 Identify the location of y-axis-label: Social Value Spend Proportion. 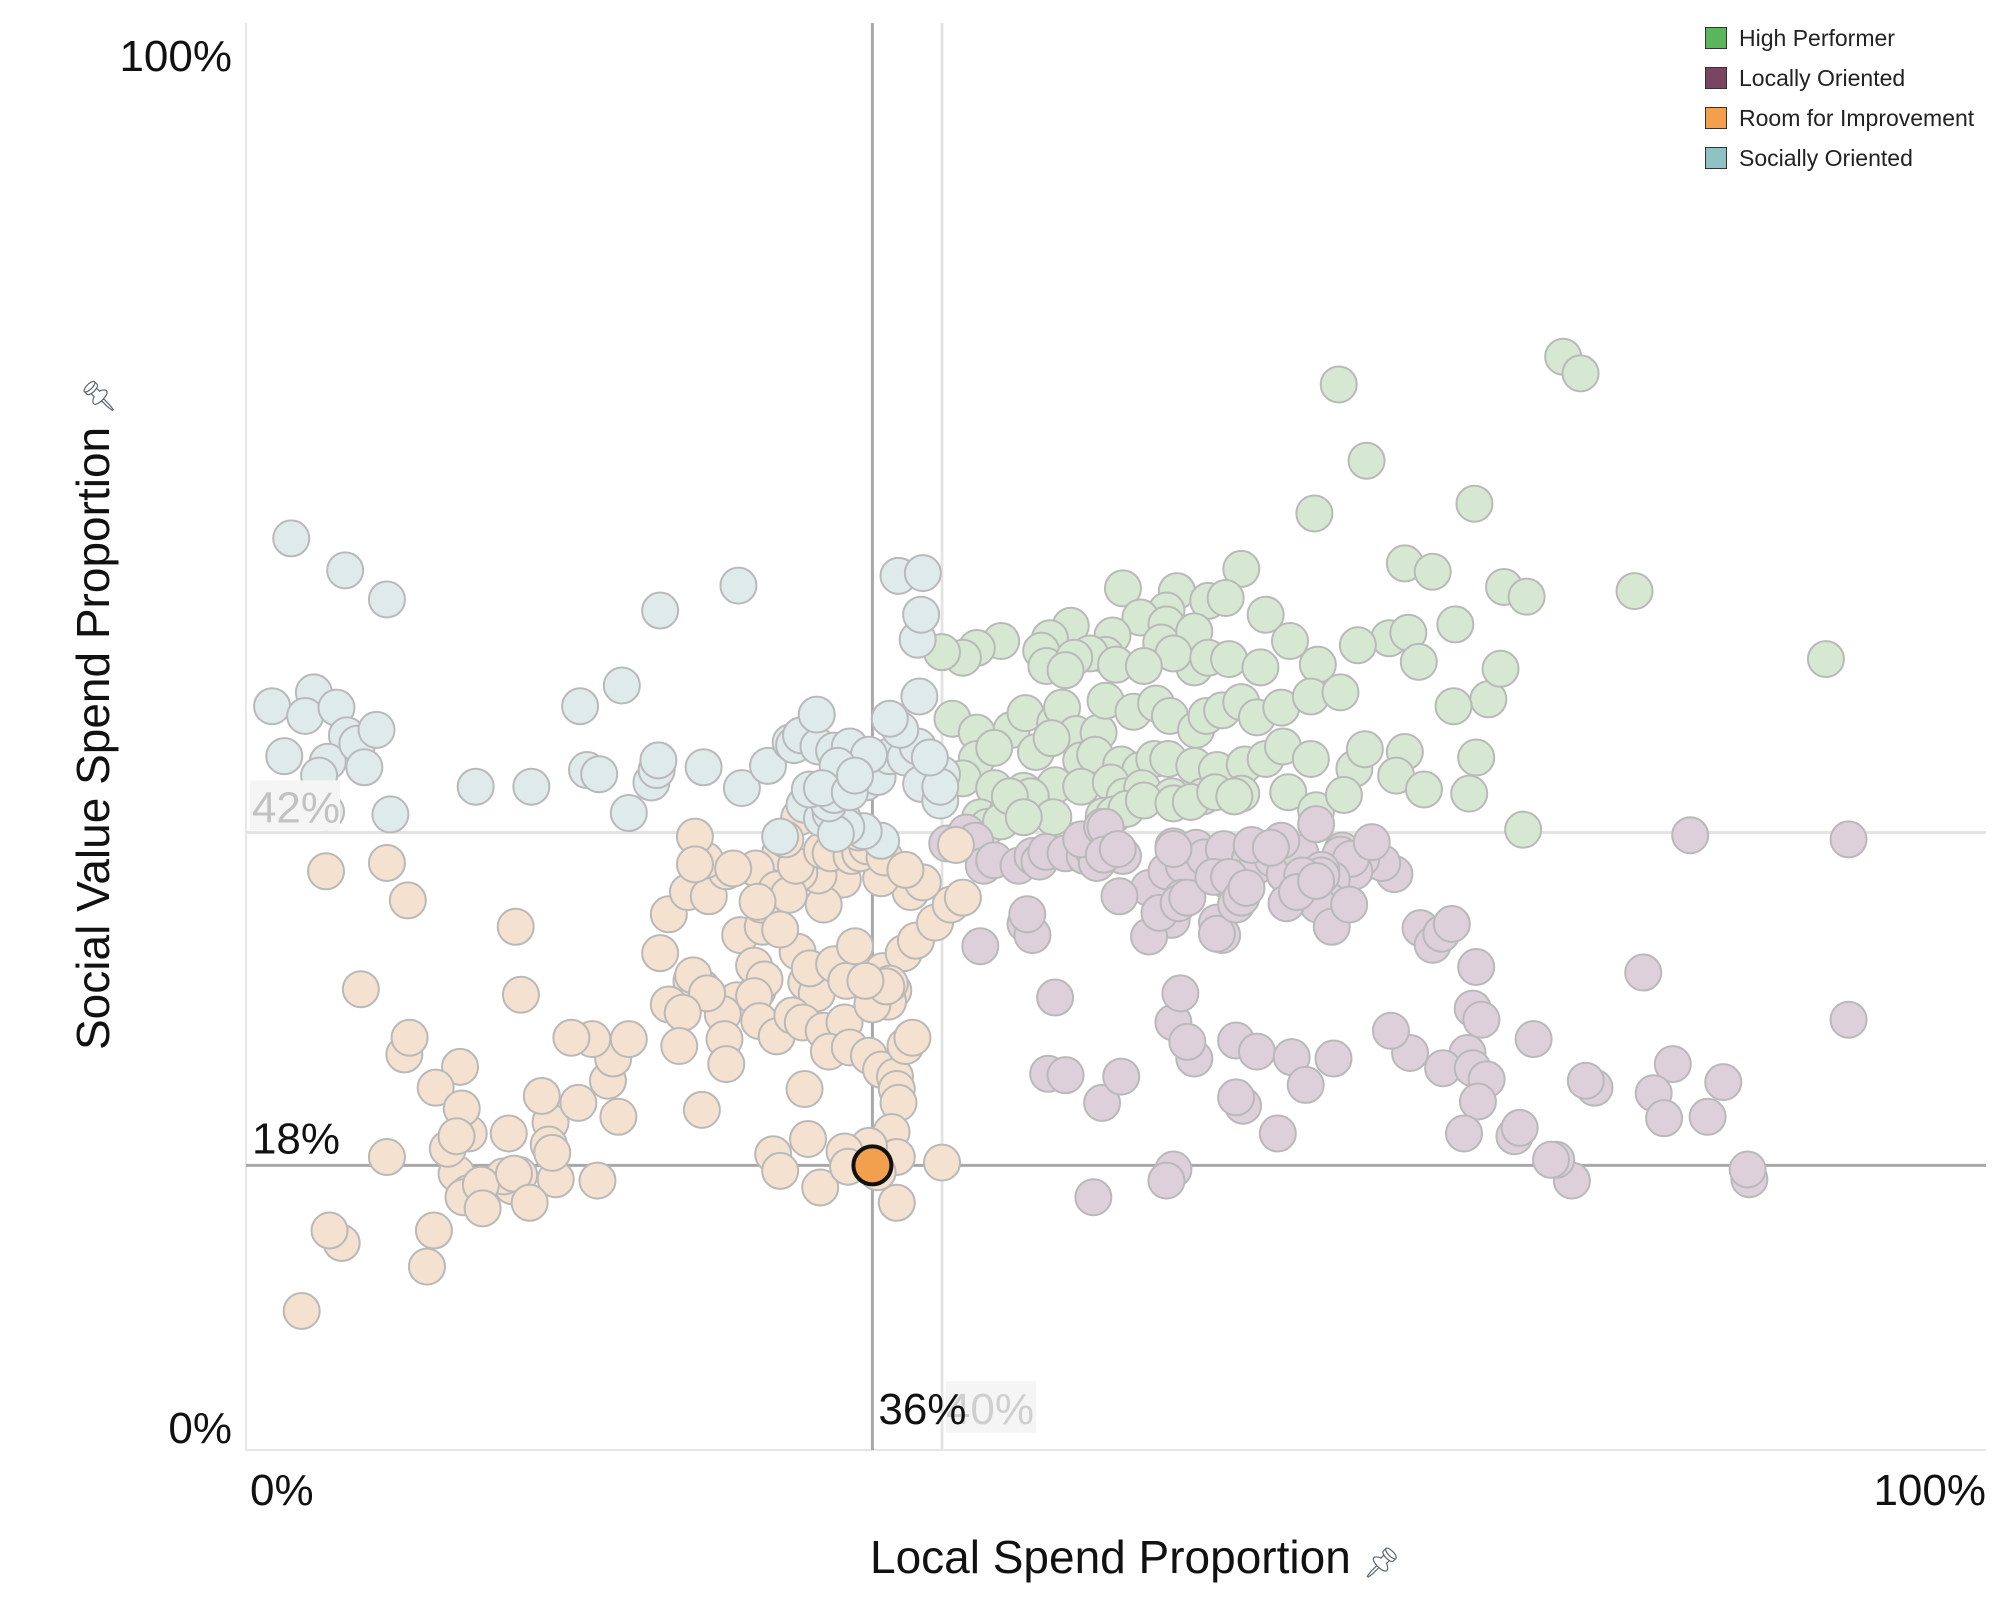
(93, 738).